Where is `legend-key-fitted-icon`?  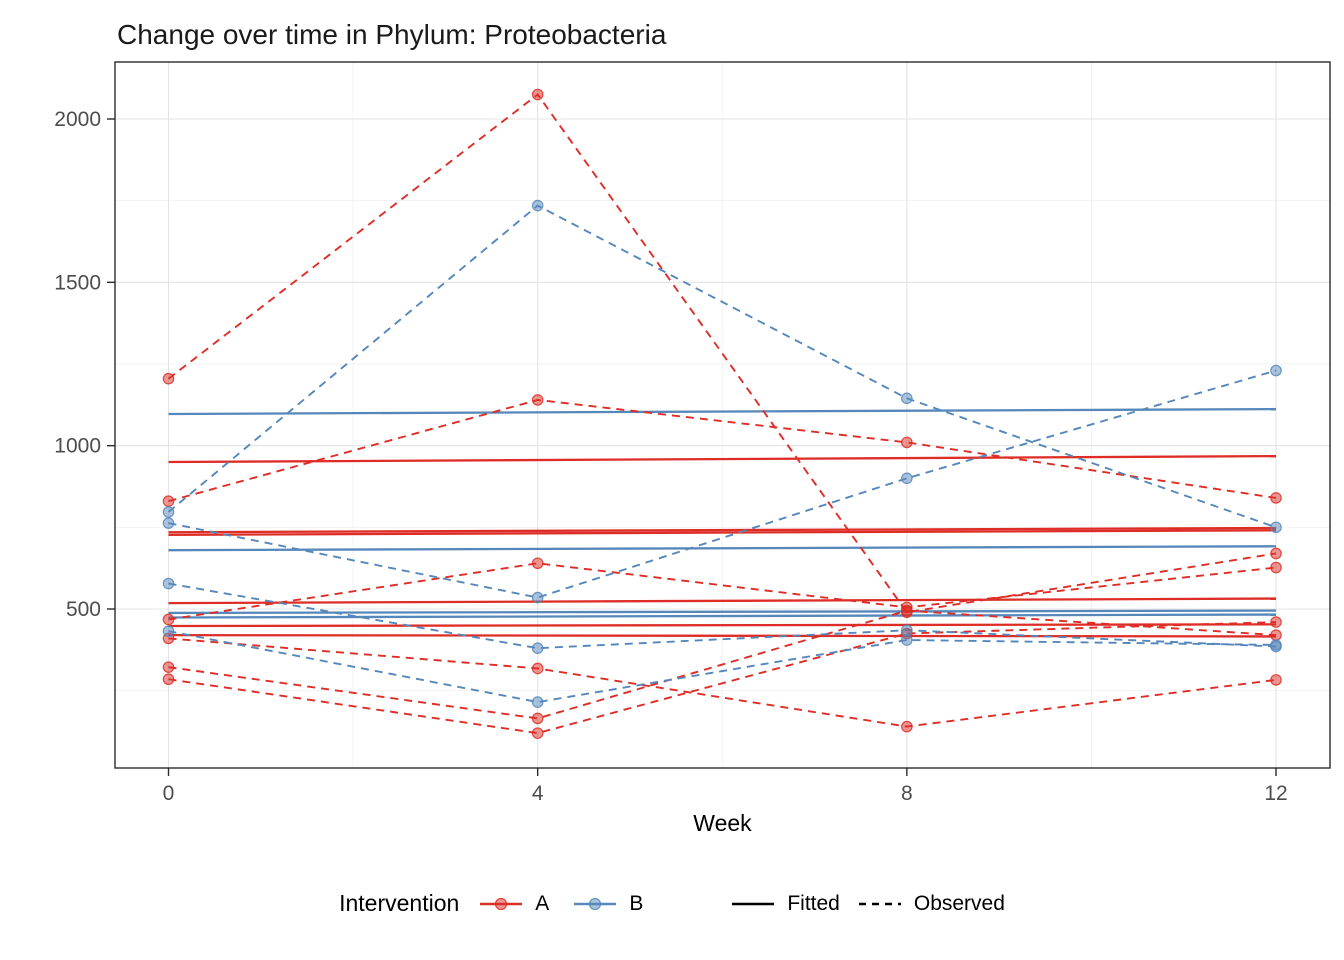
legend-key-fitted-icon is located at coordinates (753, 904).